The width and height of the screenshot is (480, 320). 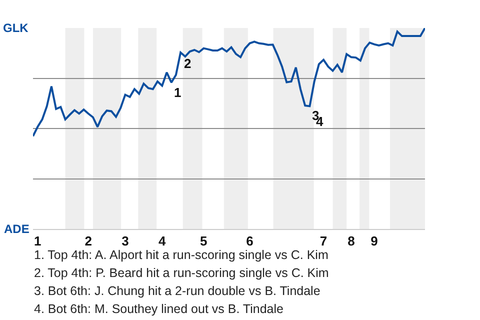 What do you see at coordinates (177, 291) in the screenshot?
I see `text: 3. Bot 6th: J. Chung hit a 2-run double vs B. Tindale` at bounding box center [177, 291].